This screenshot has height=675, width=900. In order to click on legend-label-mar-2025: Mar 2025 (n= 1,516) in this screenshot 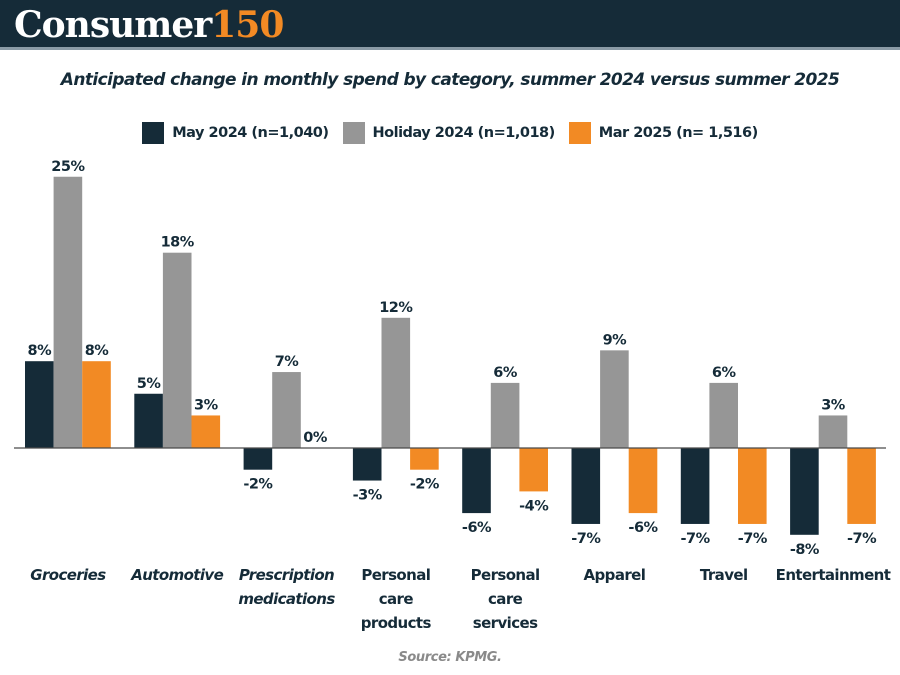, I will do `click(678, 133)`.